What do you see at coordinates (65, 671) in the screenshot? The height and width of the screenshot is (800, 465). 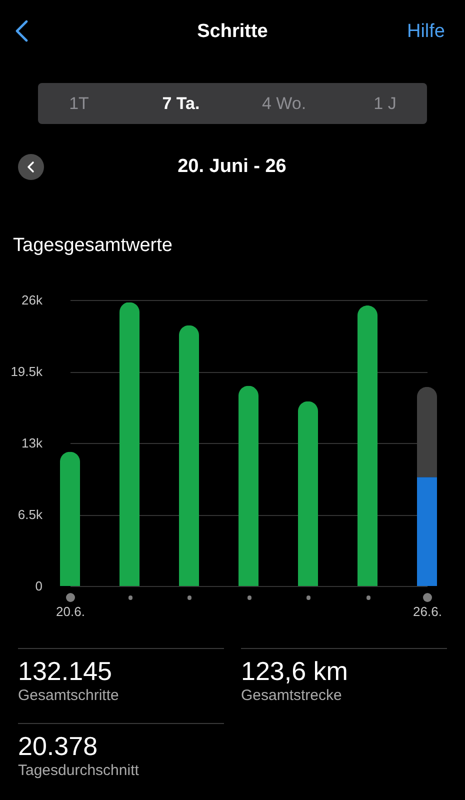 I see `text: 132.145` at bounding box center [65, 671].